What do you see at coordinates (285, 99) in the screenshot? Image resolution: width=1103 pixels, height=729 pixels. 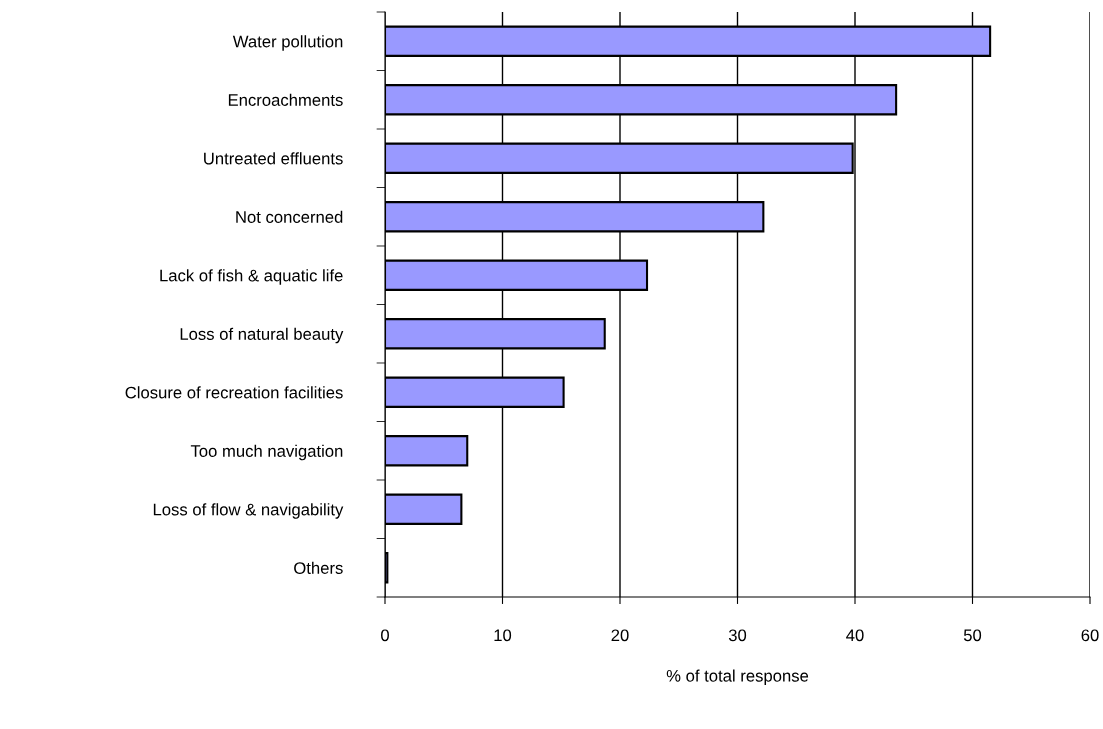 I see `y-tick-label: Encroachments` at bounding box center [285, 99].